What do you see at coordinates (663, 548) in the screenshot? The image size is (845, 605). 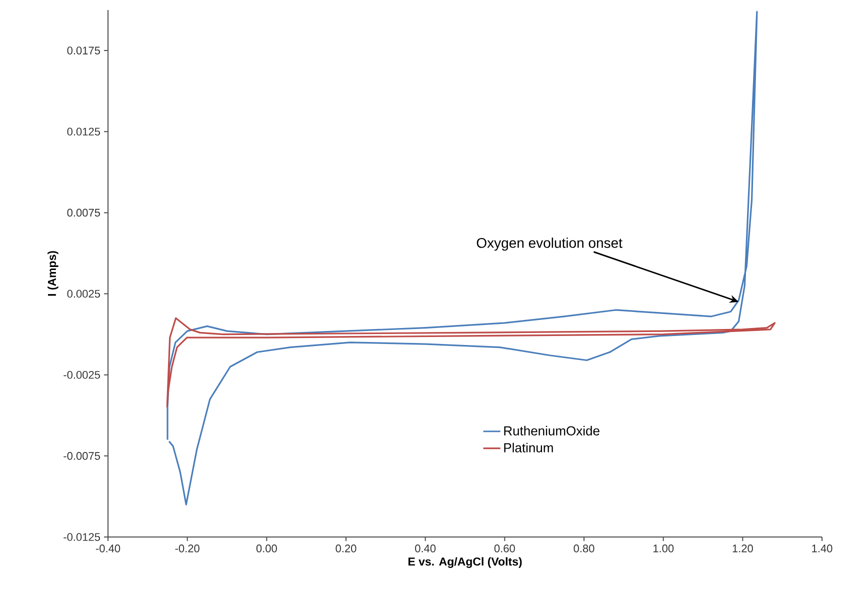 I see `x-tick-label: 1.00` at bounding box center [663, 548].